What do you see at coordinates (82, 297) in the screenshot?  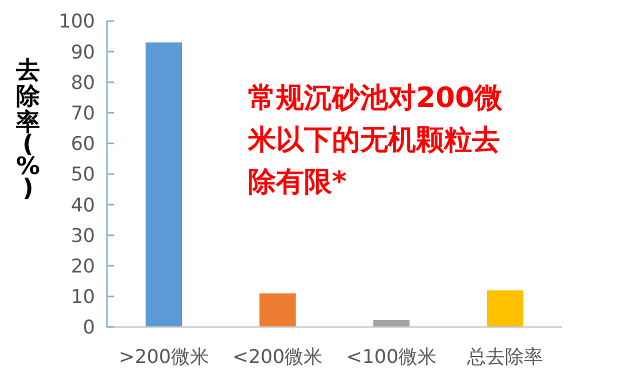 I see `y-tick-label: 10` at bounding box center [82, 297].